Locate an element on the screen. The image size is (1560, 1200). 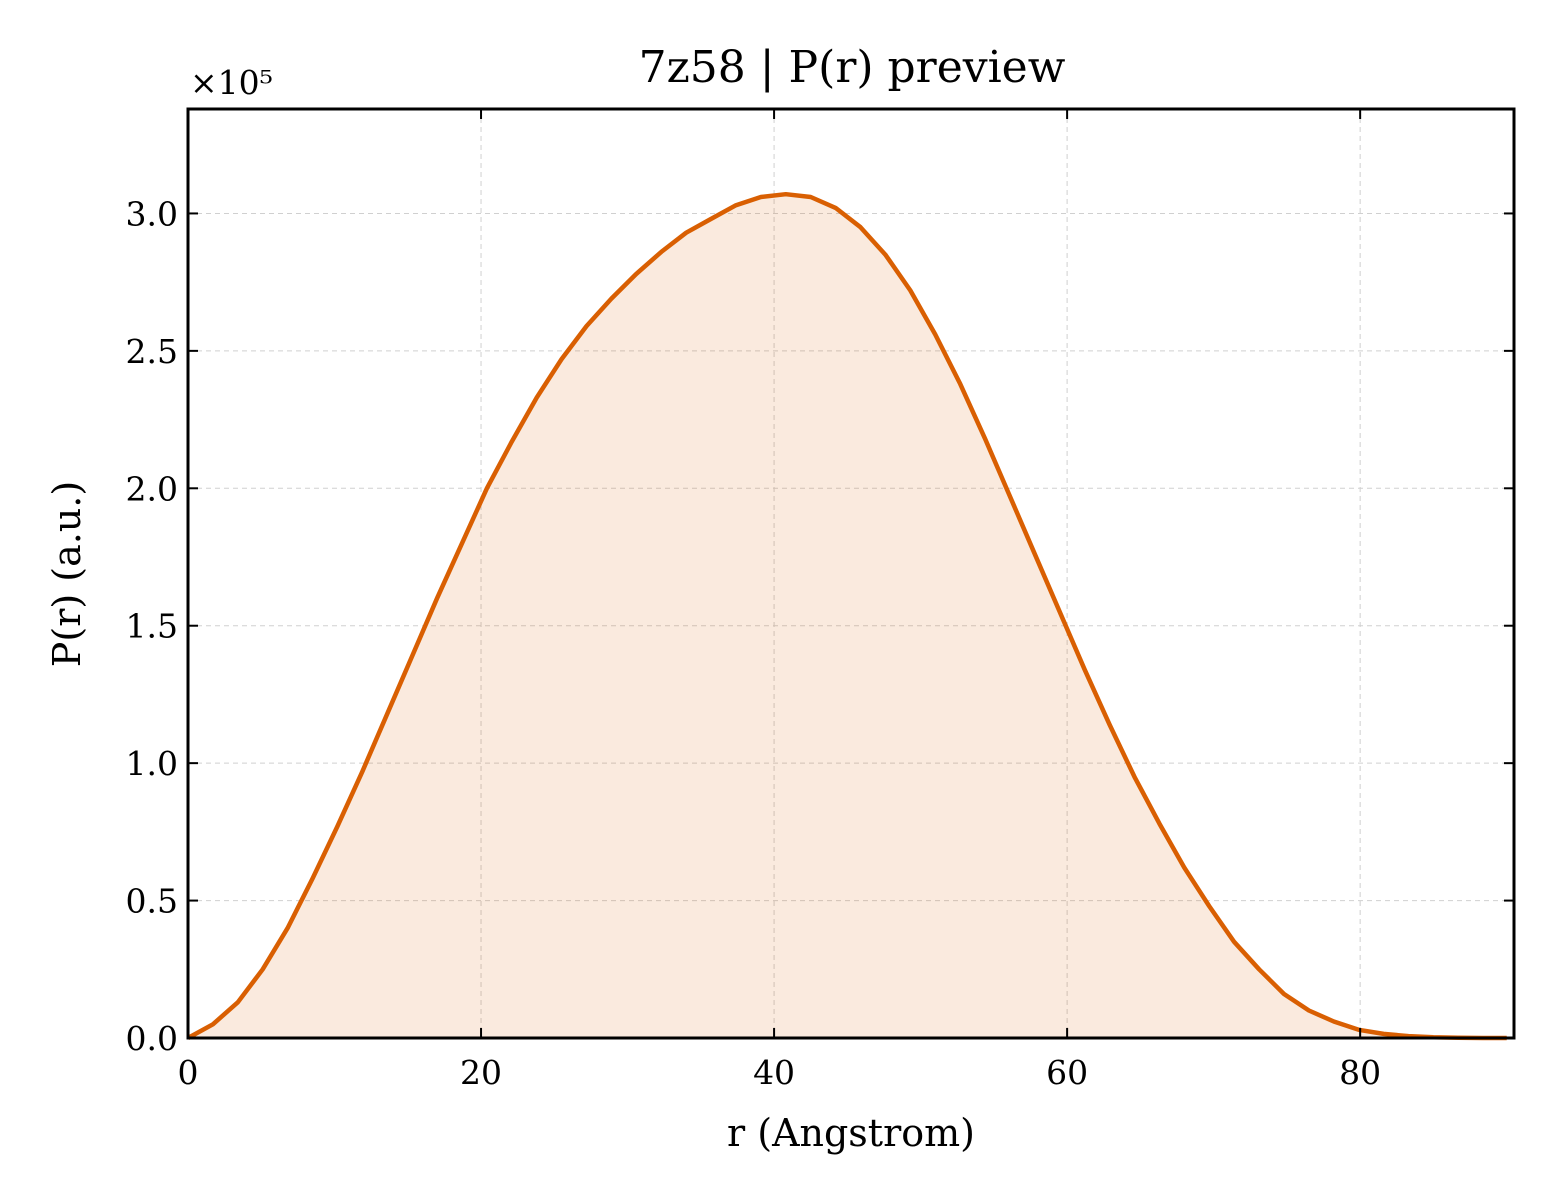
chart-title: 7z58 | P(r) preview is located at coordinates (852, 67).